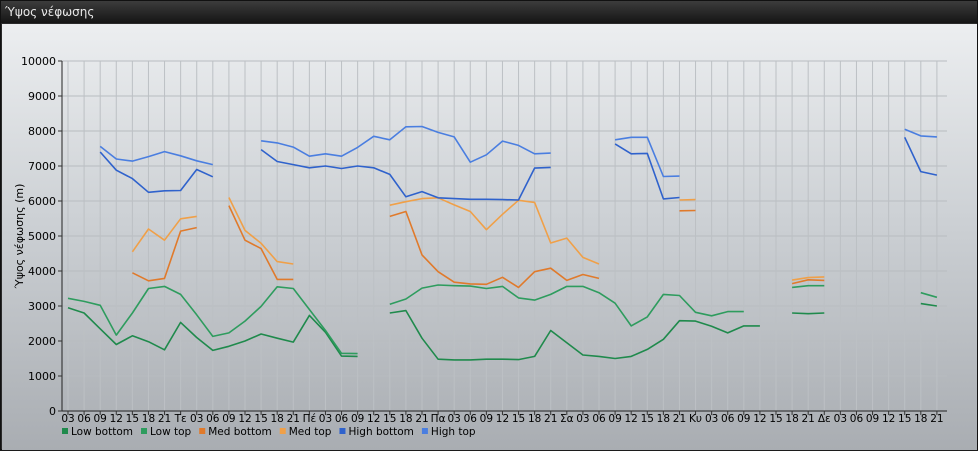 The image size is (978, 451). I want to click on legend-item-high-top: High top, so click(449, 432).